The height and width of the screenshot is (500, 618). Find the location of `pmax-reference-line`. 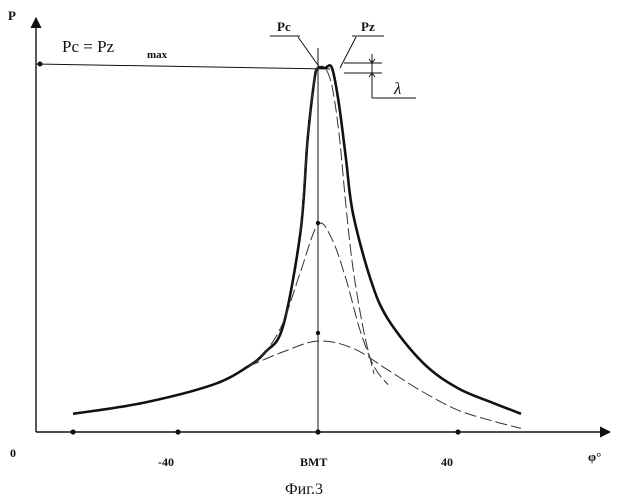

pmax-reference-line is located at coordinates (183, 66).